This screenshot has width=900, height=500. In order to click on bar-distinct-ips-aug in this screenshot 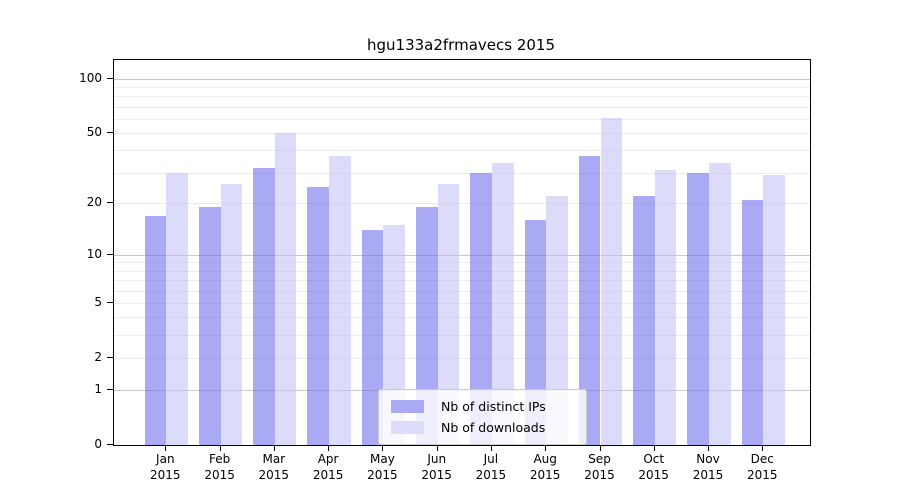, I will do `click(535, 332)`.